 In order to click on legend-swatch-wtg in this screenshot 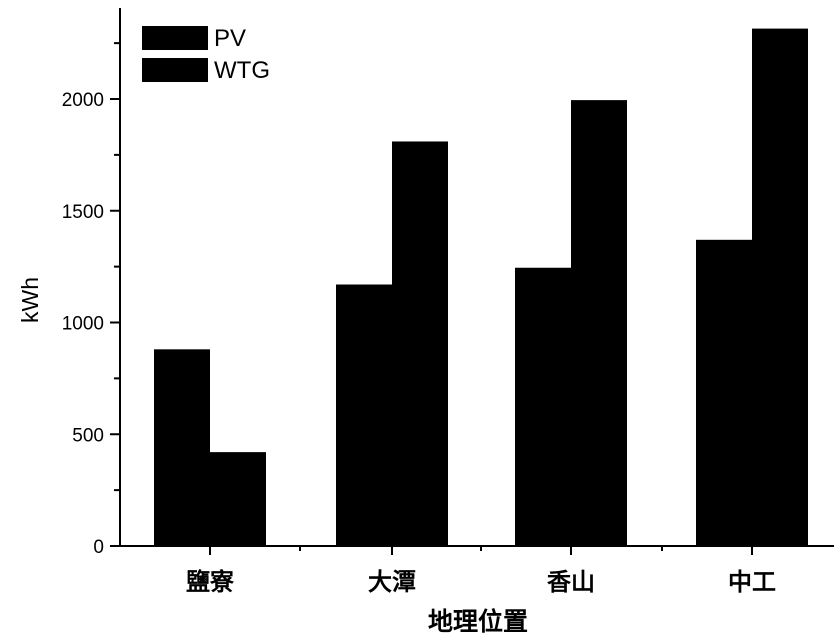, I will do `click(175, 70)`.